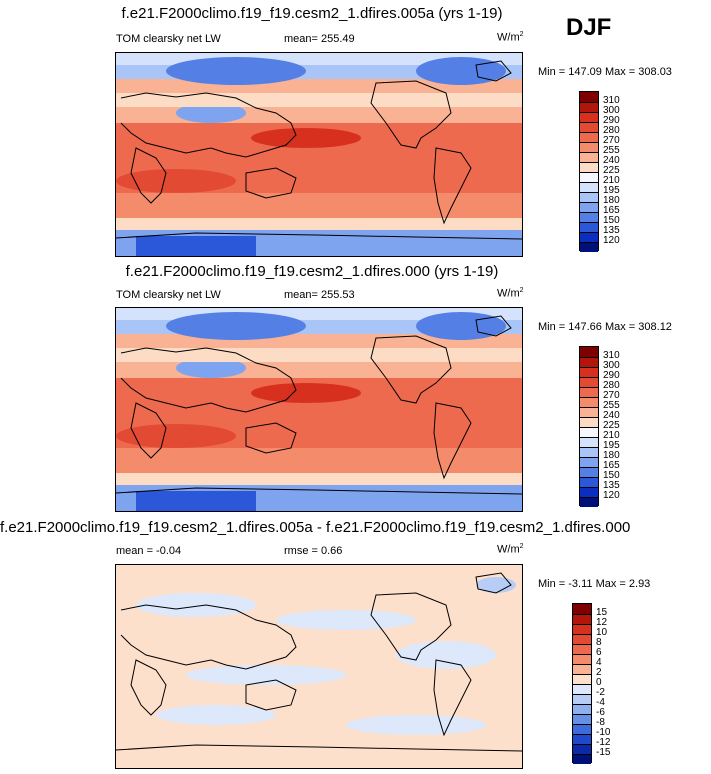 The height and width of the screenshot is (774, 711). What do you see at coordinates (149, 551) in the screenshot?
I see `panel3-mean: mean = -0.04` at bounding box center [149, 551].